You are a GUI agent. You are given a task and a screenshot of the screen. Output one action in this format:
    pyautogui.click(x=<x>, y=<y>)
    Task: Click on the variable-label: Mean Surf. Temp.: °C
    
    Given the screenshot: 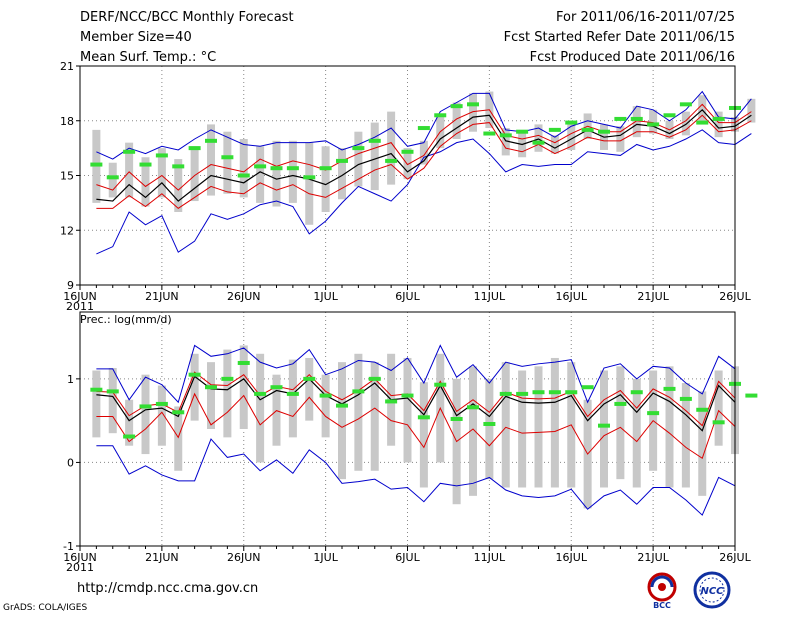 What is the action you would take?
    pyautogui.click(x=148, y=57)
    